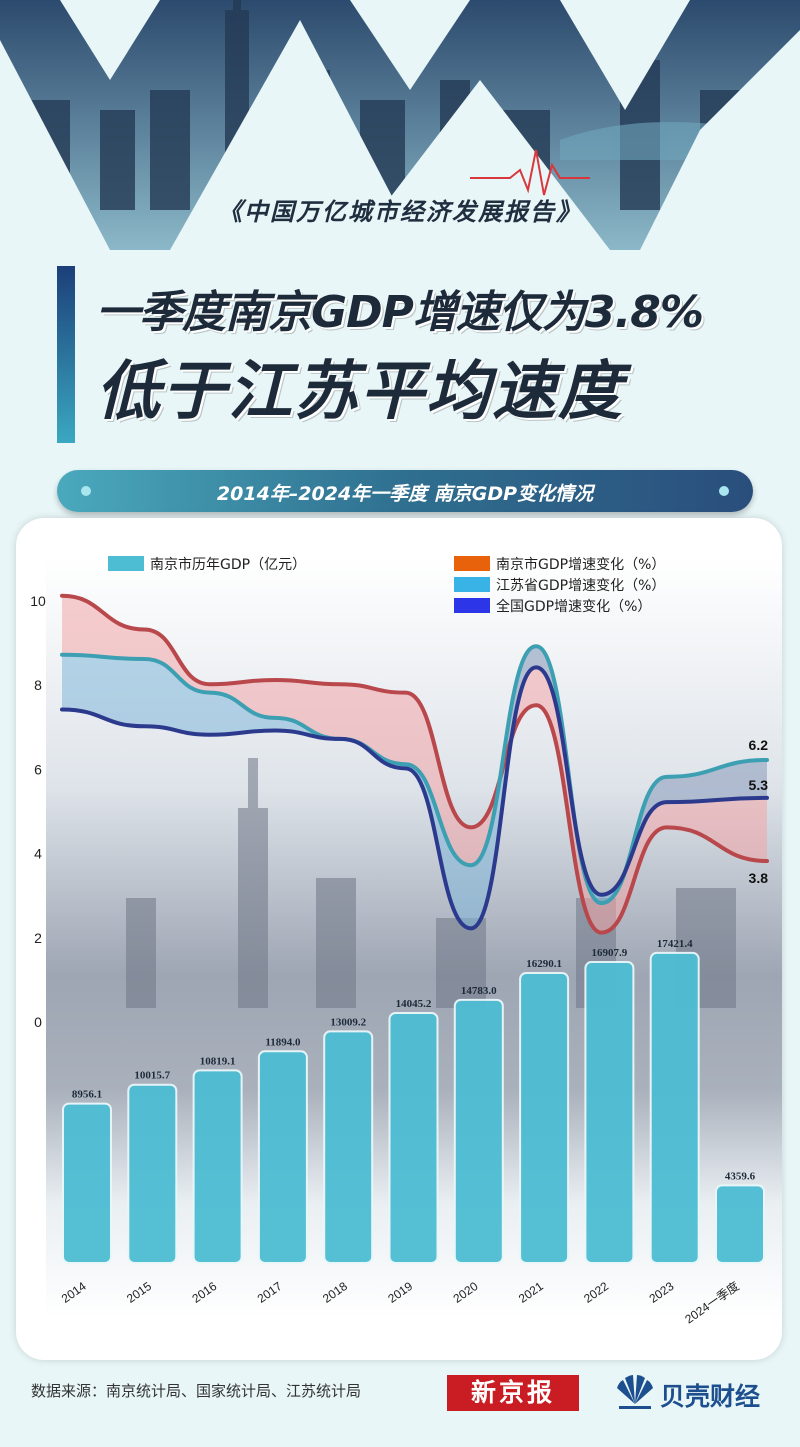  What do you see at coordinates (759, 878) in the screenshot?
I see `end-value-label: 3.8` at bounding box center [759, 878].